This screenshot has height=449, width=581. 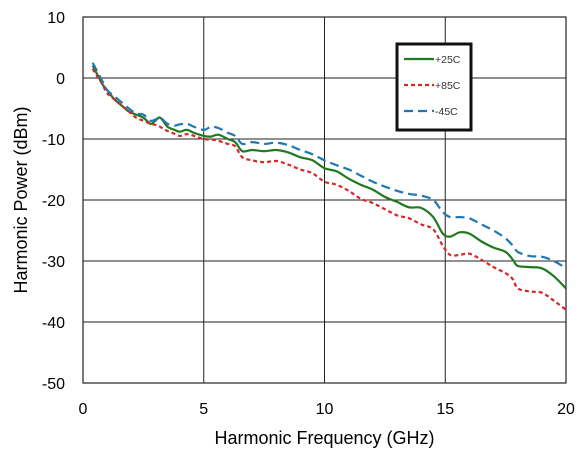 I want to click on y-tick-label: -50, so click(x=53, y=384).